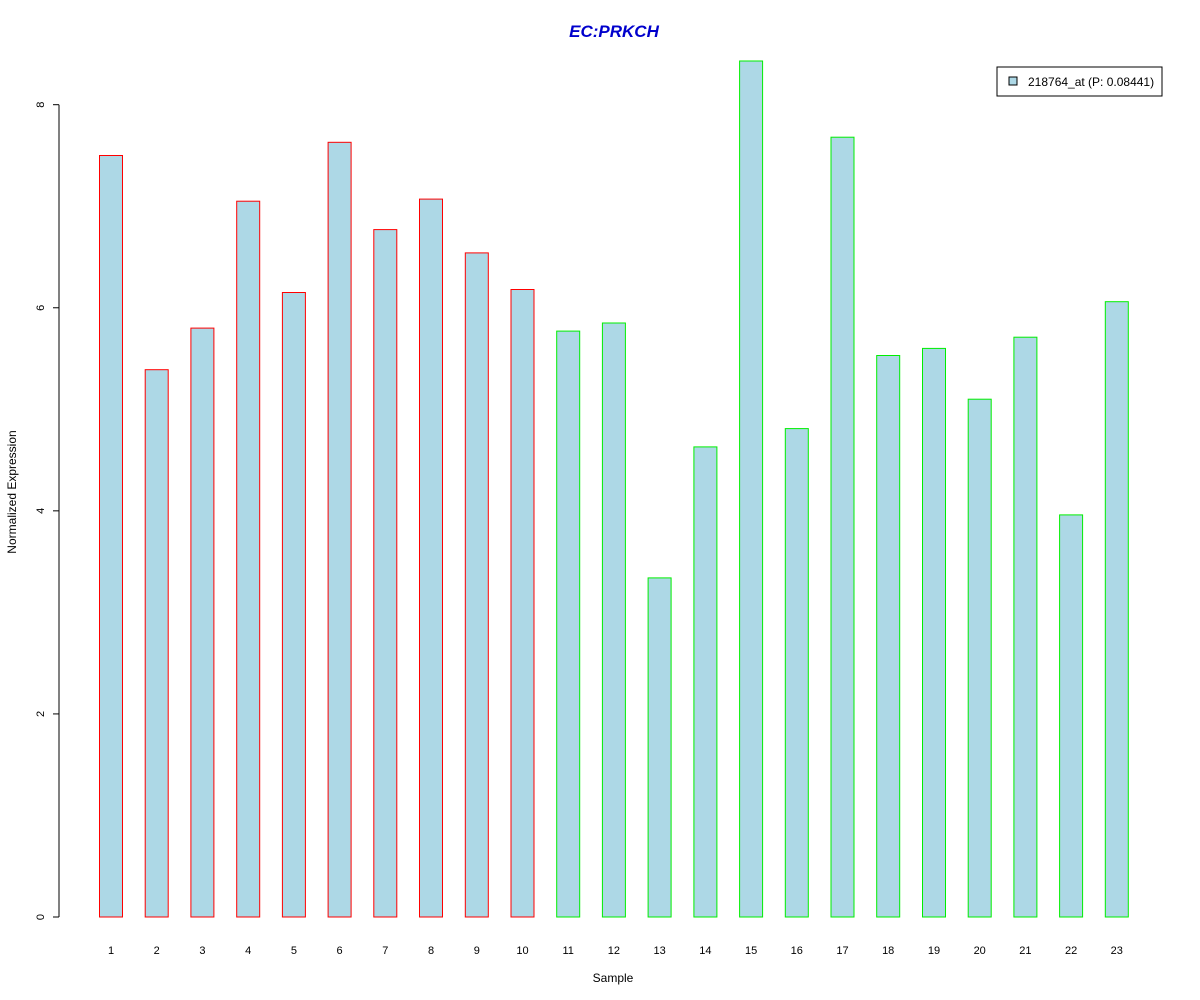 Image resolution: width=1200 pixels, height=1000 pixels. What do you see at coordinates (614, 31) in the screenshot?
I see `chart-title: EC:PRKCH` at bounding box center [614, 31].